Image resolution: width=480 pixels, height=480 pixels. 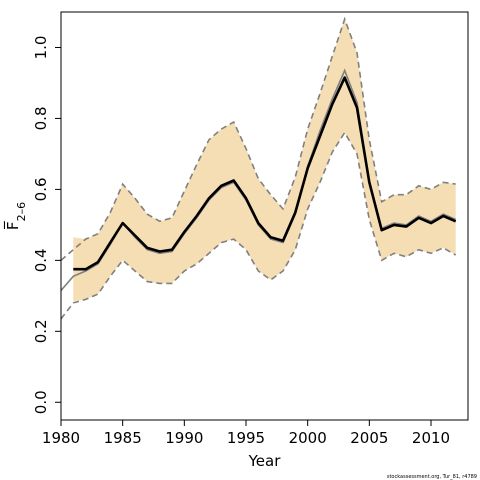 I want to click on y-tick-label: 1.0, so click(x=41, y=48).